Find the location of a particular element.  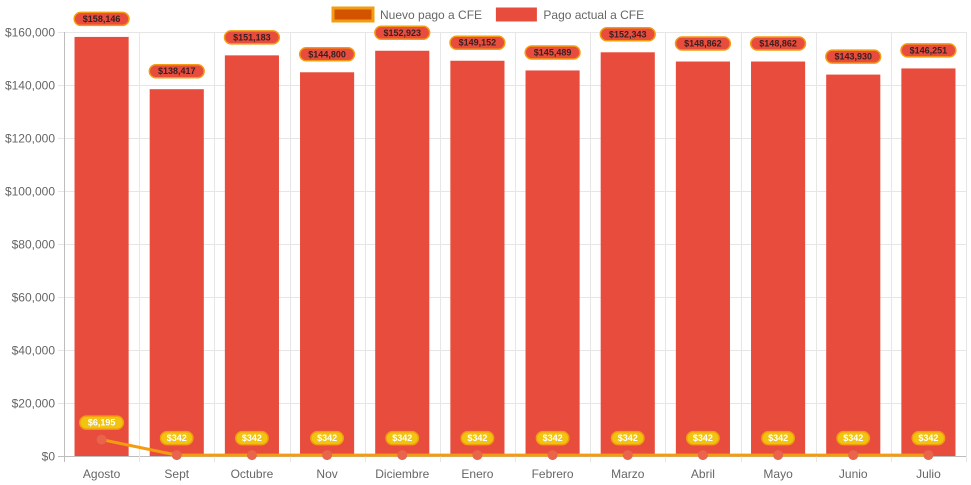

x-tick-label: Sept is located at coordinates (176, 474).